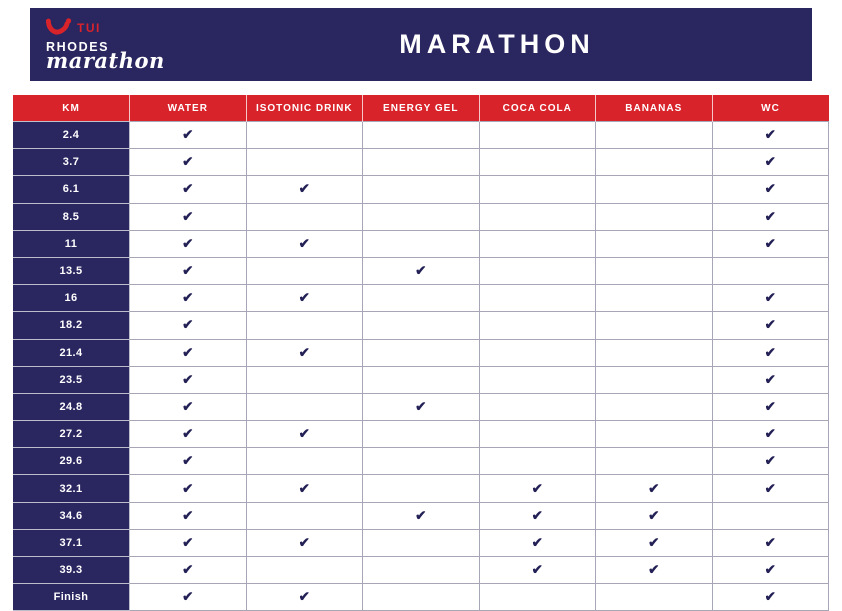 The width and height of the screenshot is (842, 611). What do you see at coordinates (78, 46) in the screenshot?
I see `logo-rhodes-text: RHODES` at bounding box center [78, 46].